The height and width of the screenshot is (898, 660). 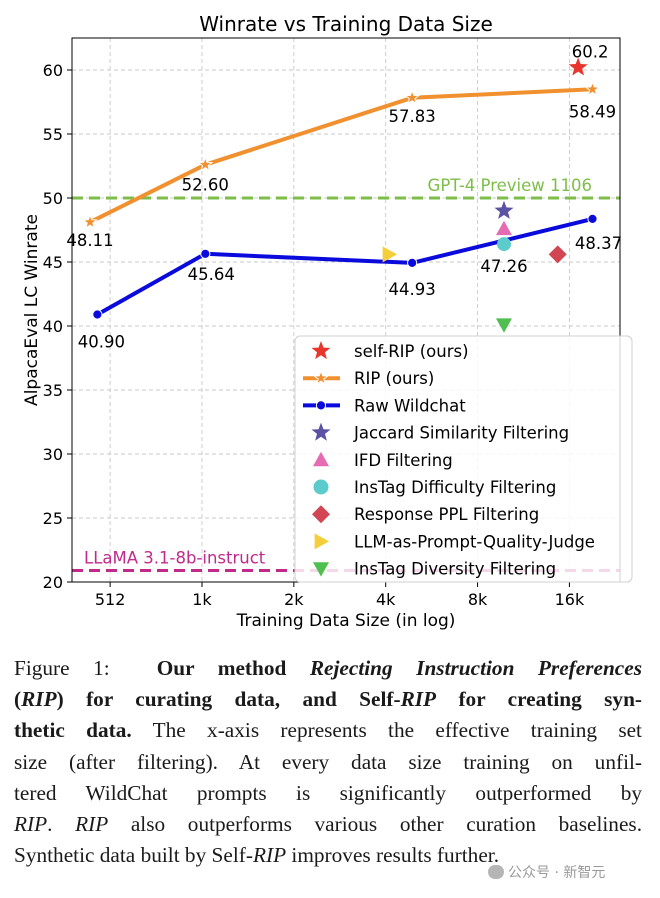 I want to click on data-label: 47.26, so click(x=503, y=266).